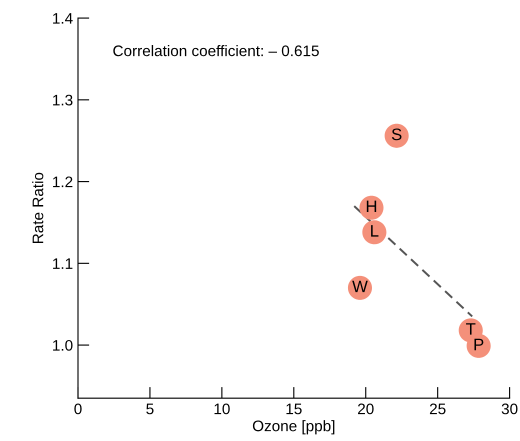  What do you see at coordinates (222, 408) in the screenshot?
I see `x-tick-label: 10` at bounding box center [222, 408].